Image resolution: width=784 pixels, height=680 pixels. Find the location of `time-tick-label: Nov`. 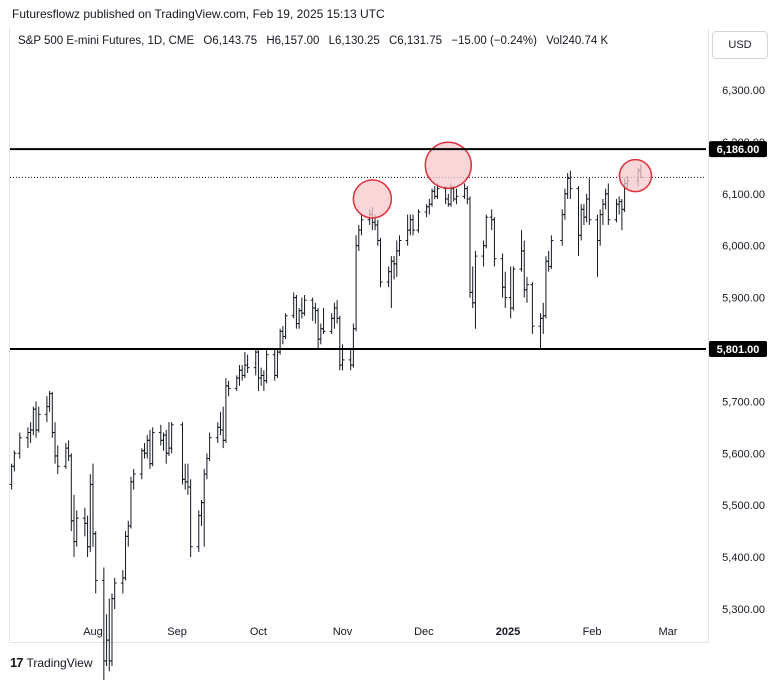

time-tick-label: Nov is located at coordinates (343, 632).